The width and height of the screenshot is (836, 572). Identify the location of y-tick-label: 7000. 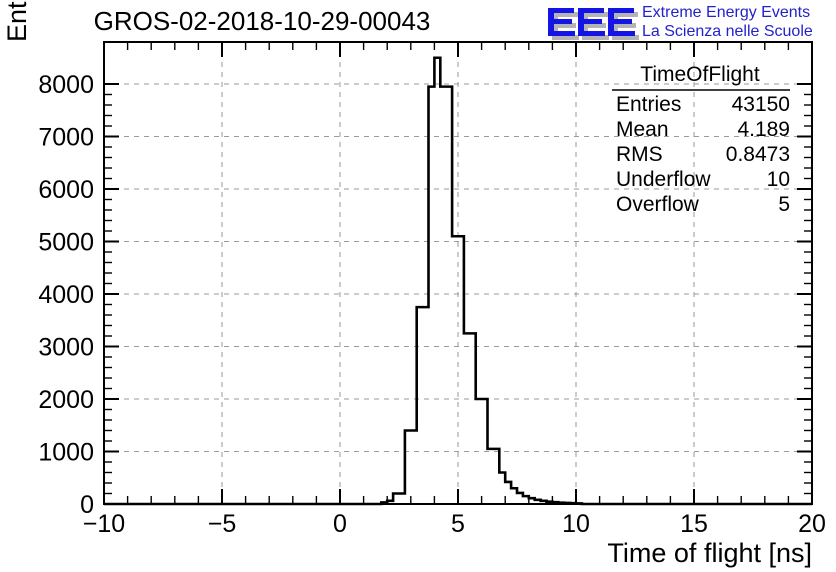
(66, 138).